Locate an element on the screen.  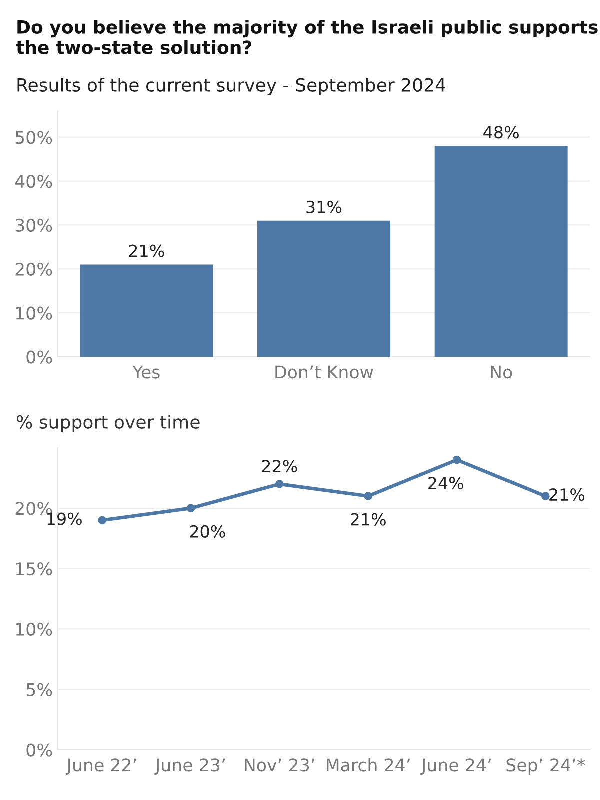
data-label: 48% is located at coordinates (501, 132).